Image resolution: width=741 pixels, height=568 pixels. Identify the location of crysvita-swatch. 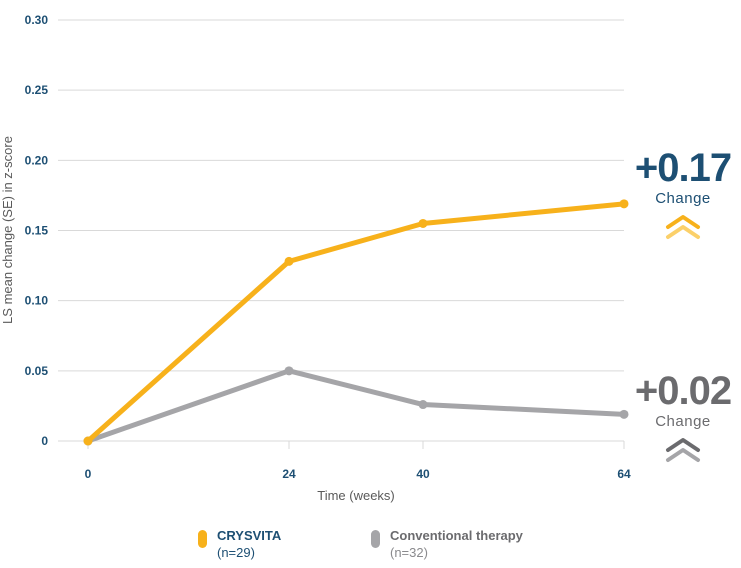
(202, 539).